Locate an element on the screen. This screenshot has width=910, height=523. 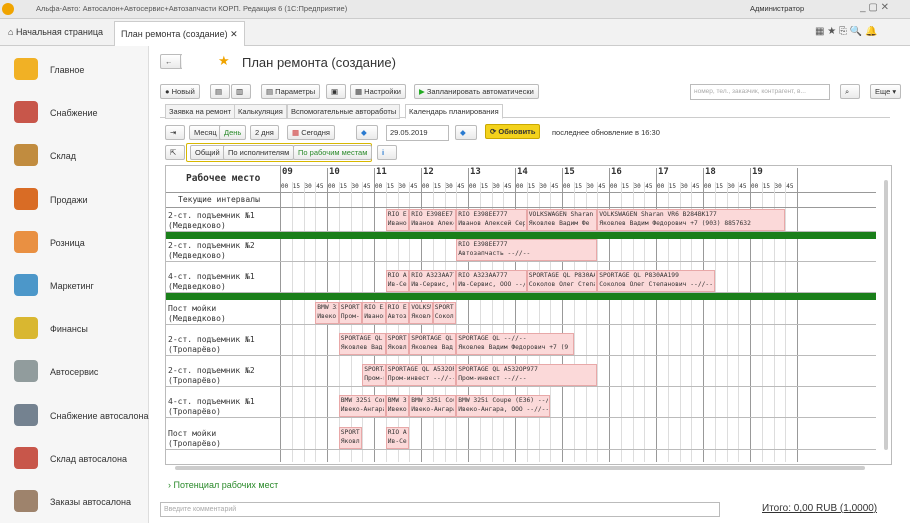
icon-button: ▤ is located at coordinates (220, 91).